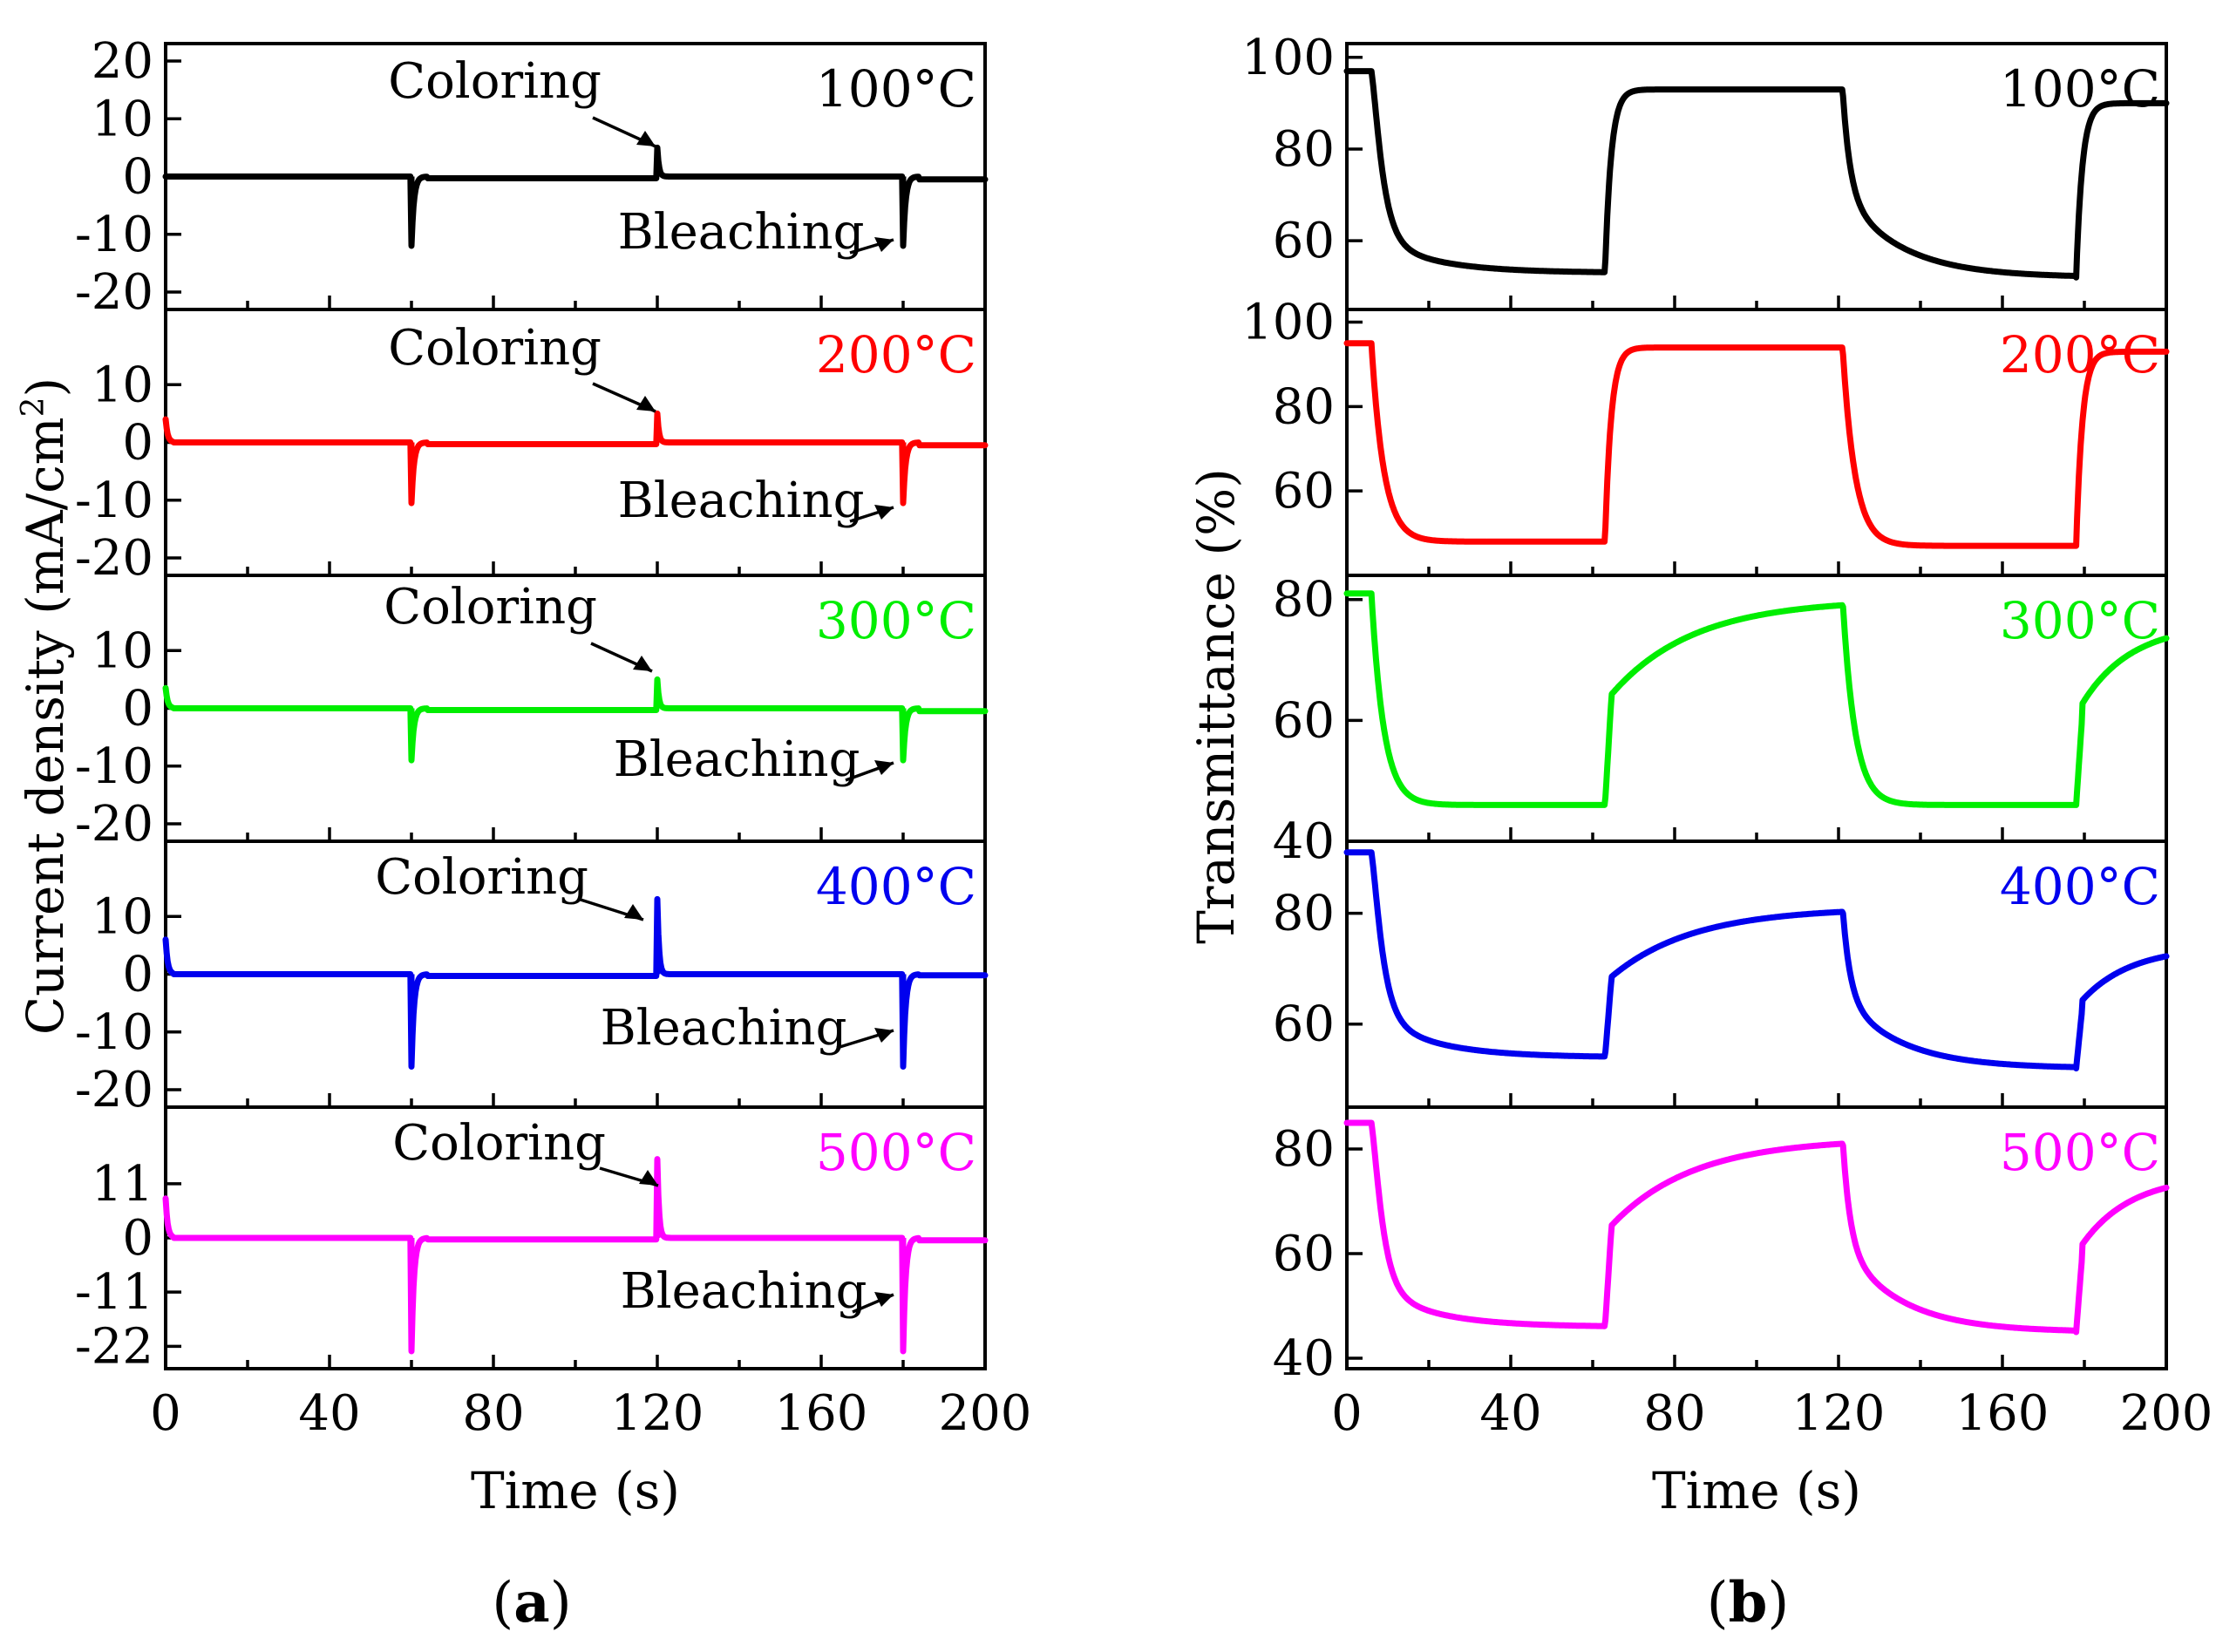 This screenshot has width=2216, height=1652. What do you see at coordinates (576, 1490) in the screenshot?
I see `panel-a-xlabel: Time (s)` at bounding box center [576, 1490].